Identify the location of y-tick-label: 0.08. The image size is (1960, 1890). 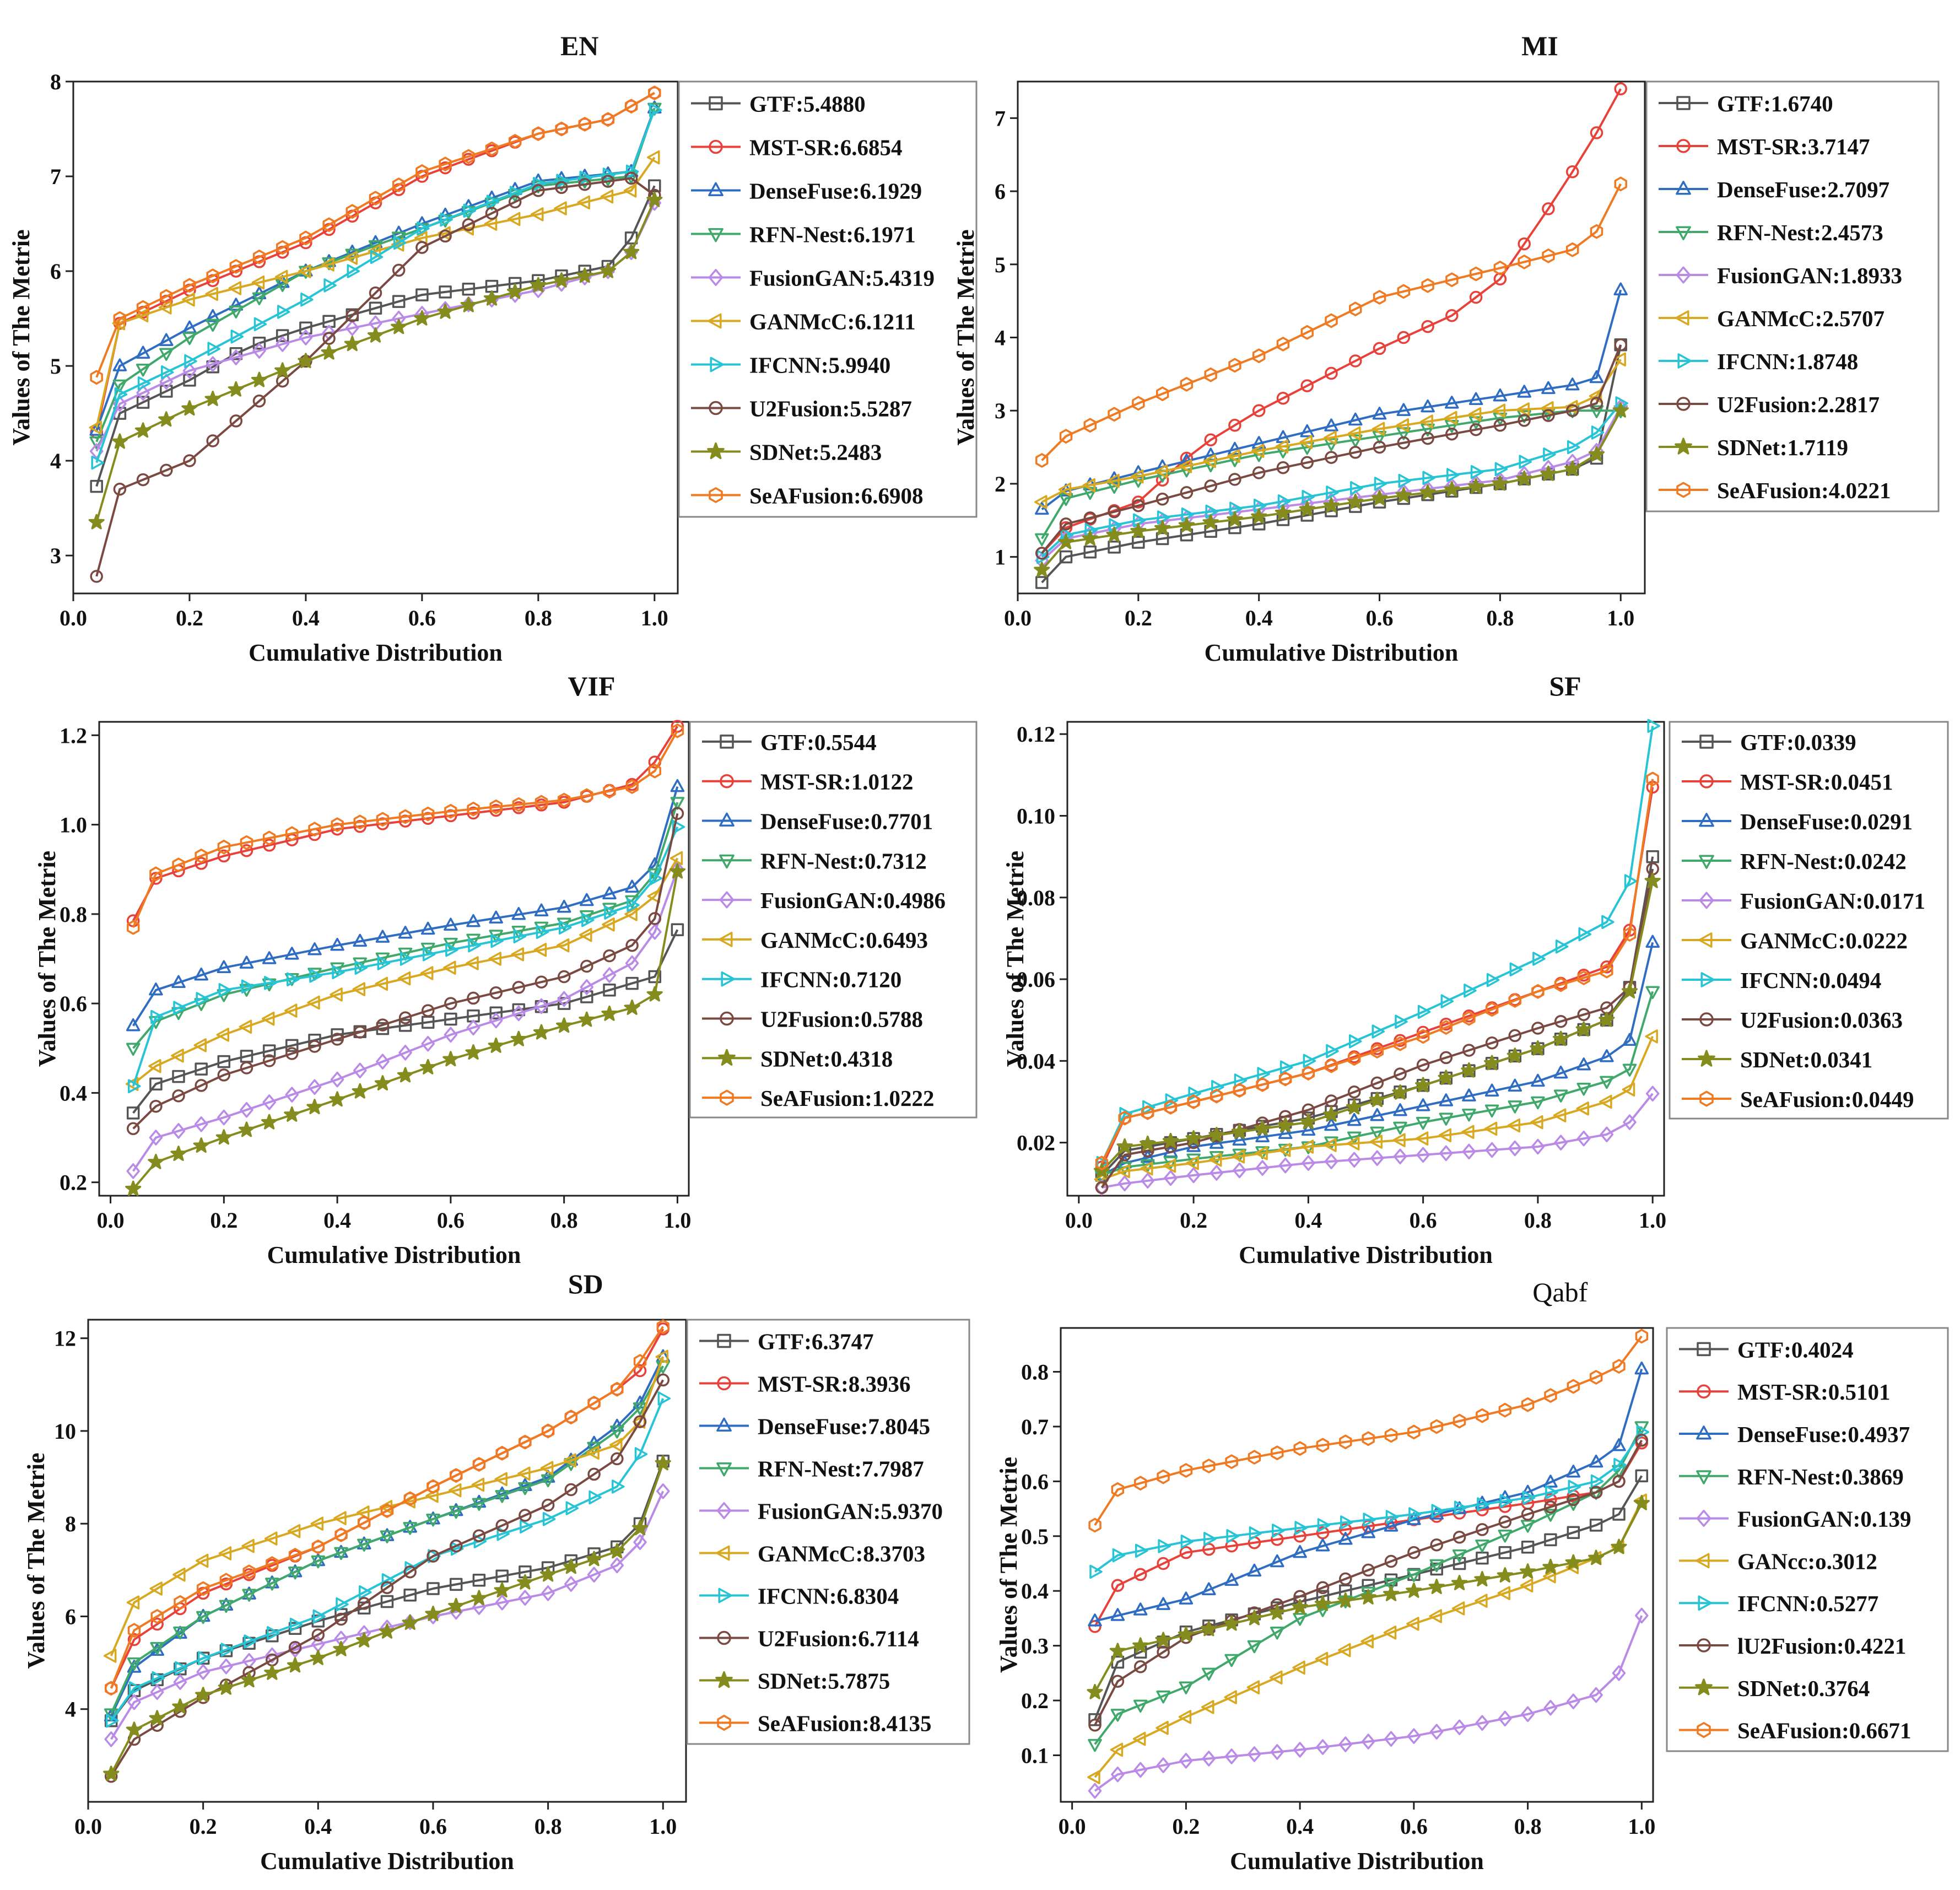
(1036, 897).